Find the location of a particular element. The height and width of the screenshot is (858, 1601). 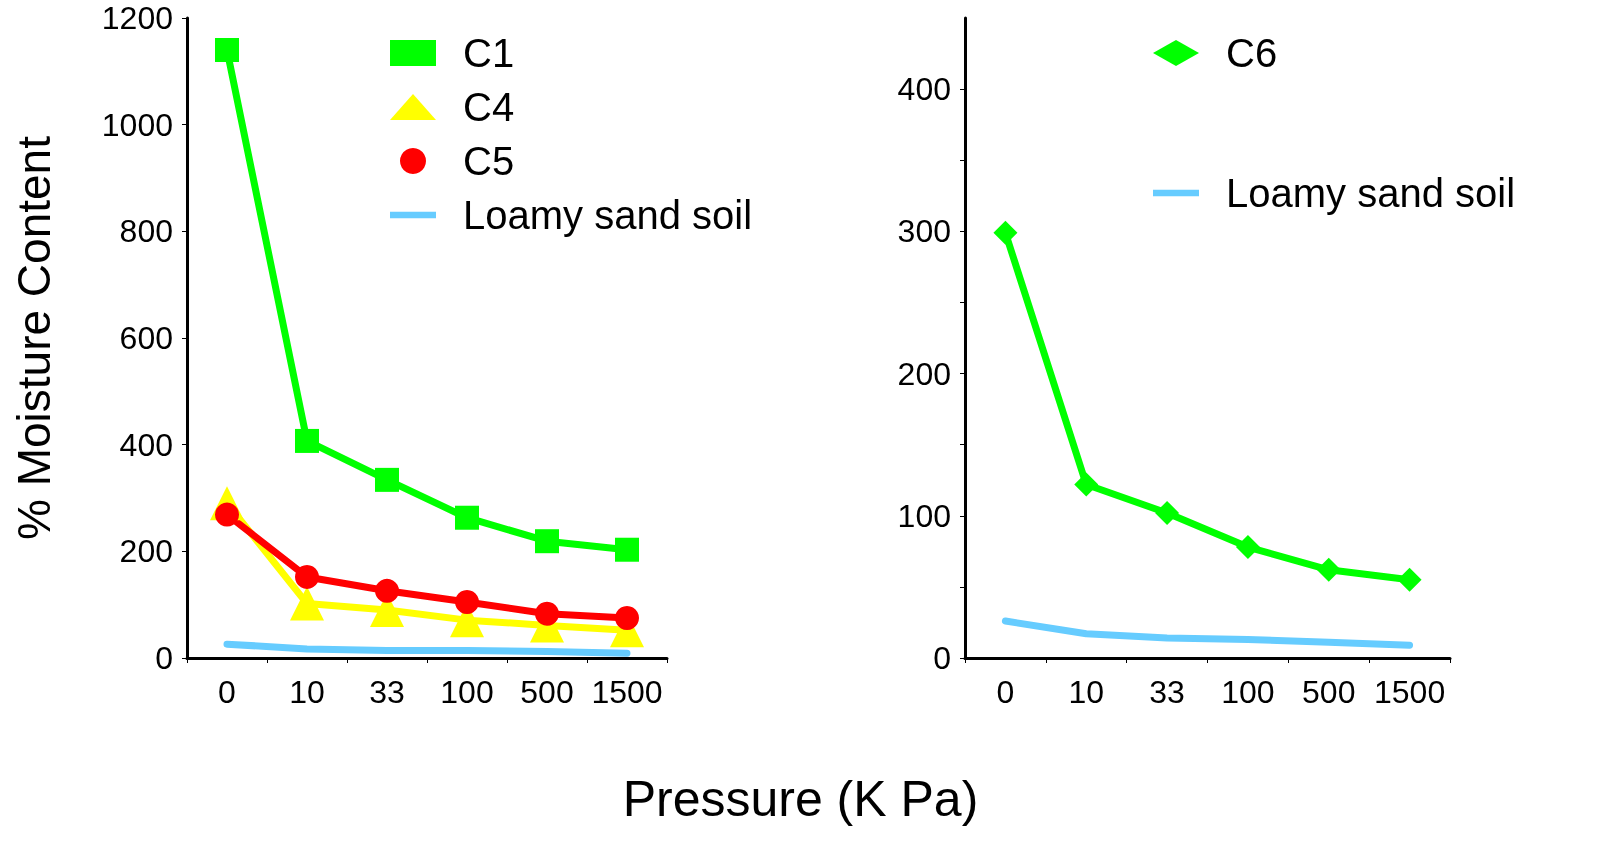

y-tick-label: 1200 is located at coordinates (137, 18).